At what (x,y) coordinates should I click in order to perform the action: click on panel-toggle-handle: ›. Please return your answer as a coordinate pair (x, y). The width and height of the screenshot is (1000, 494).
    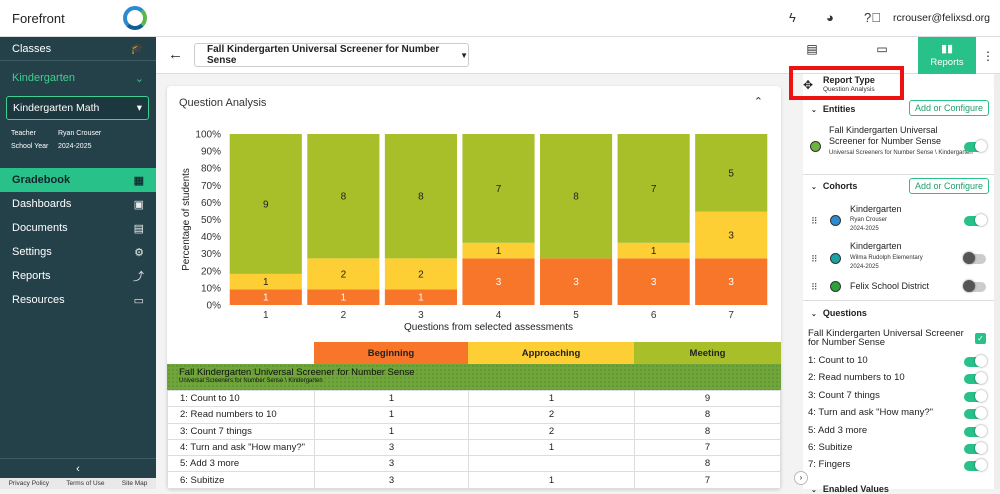
    Looking at the image, I should click on (801, 478).